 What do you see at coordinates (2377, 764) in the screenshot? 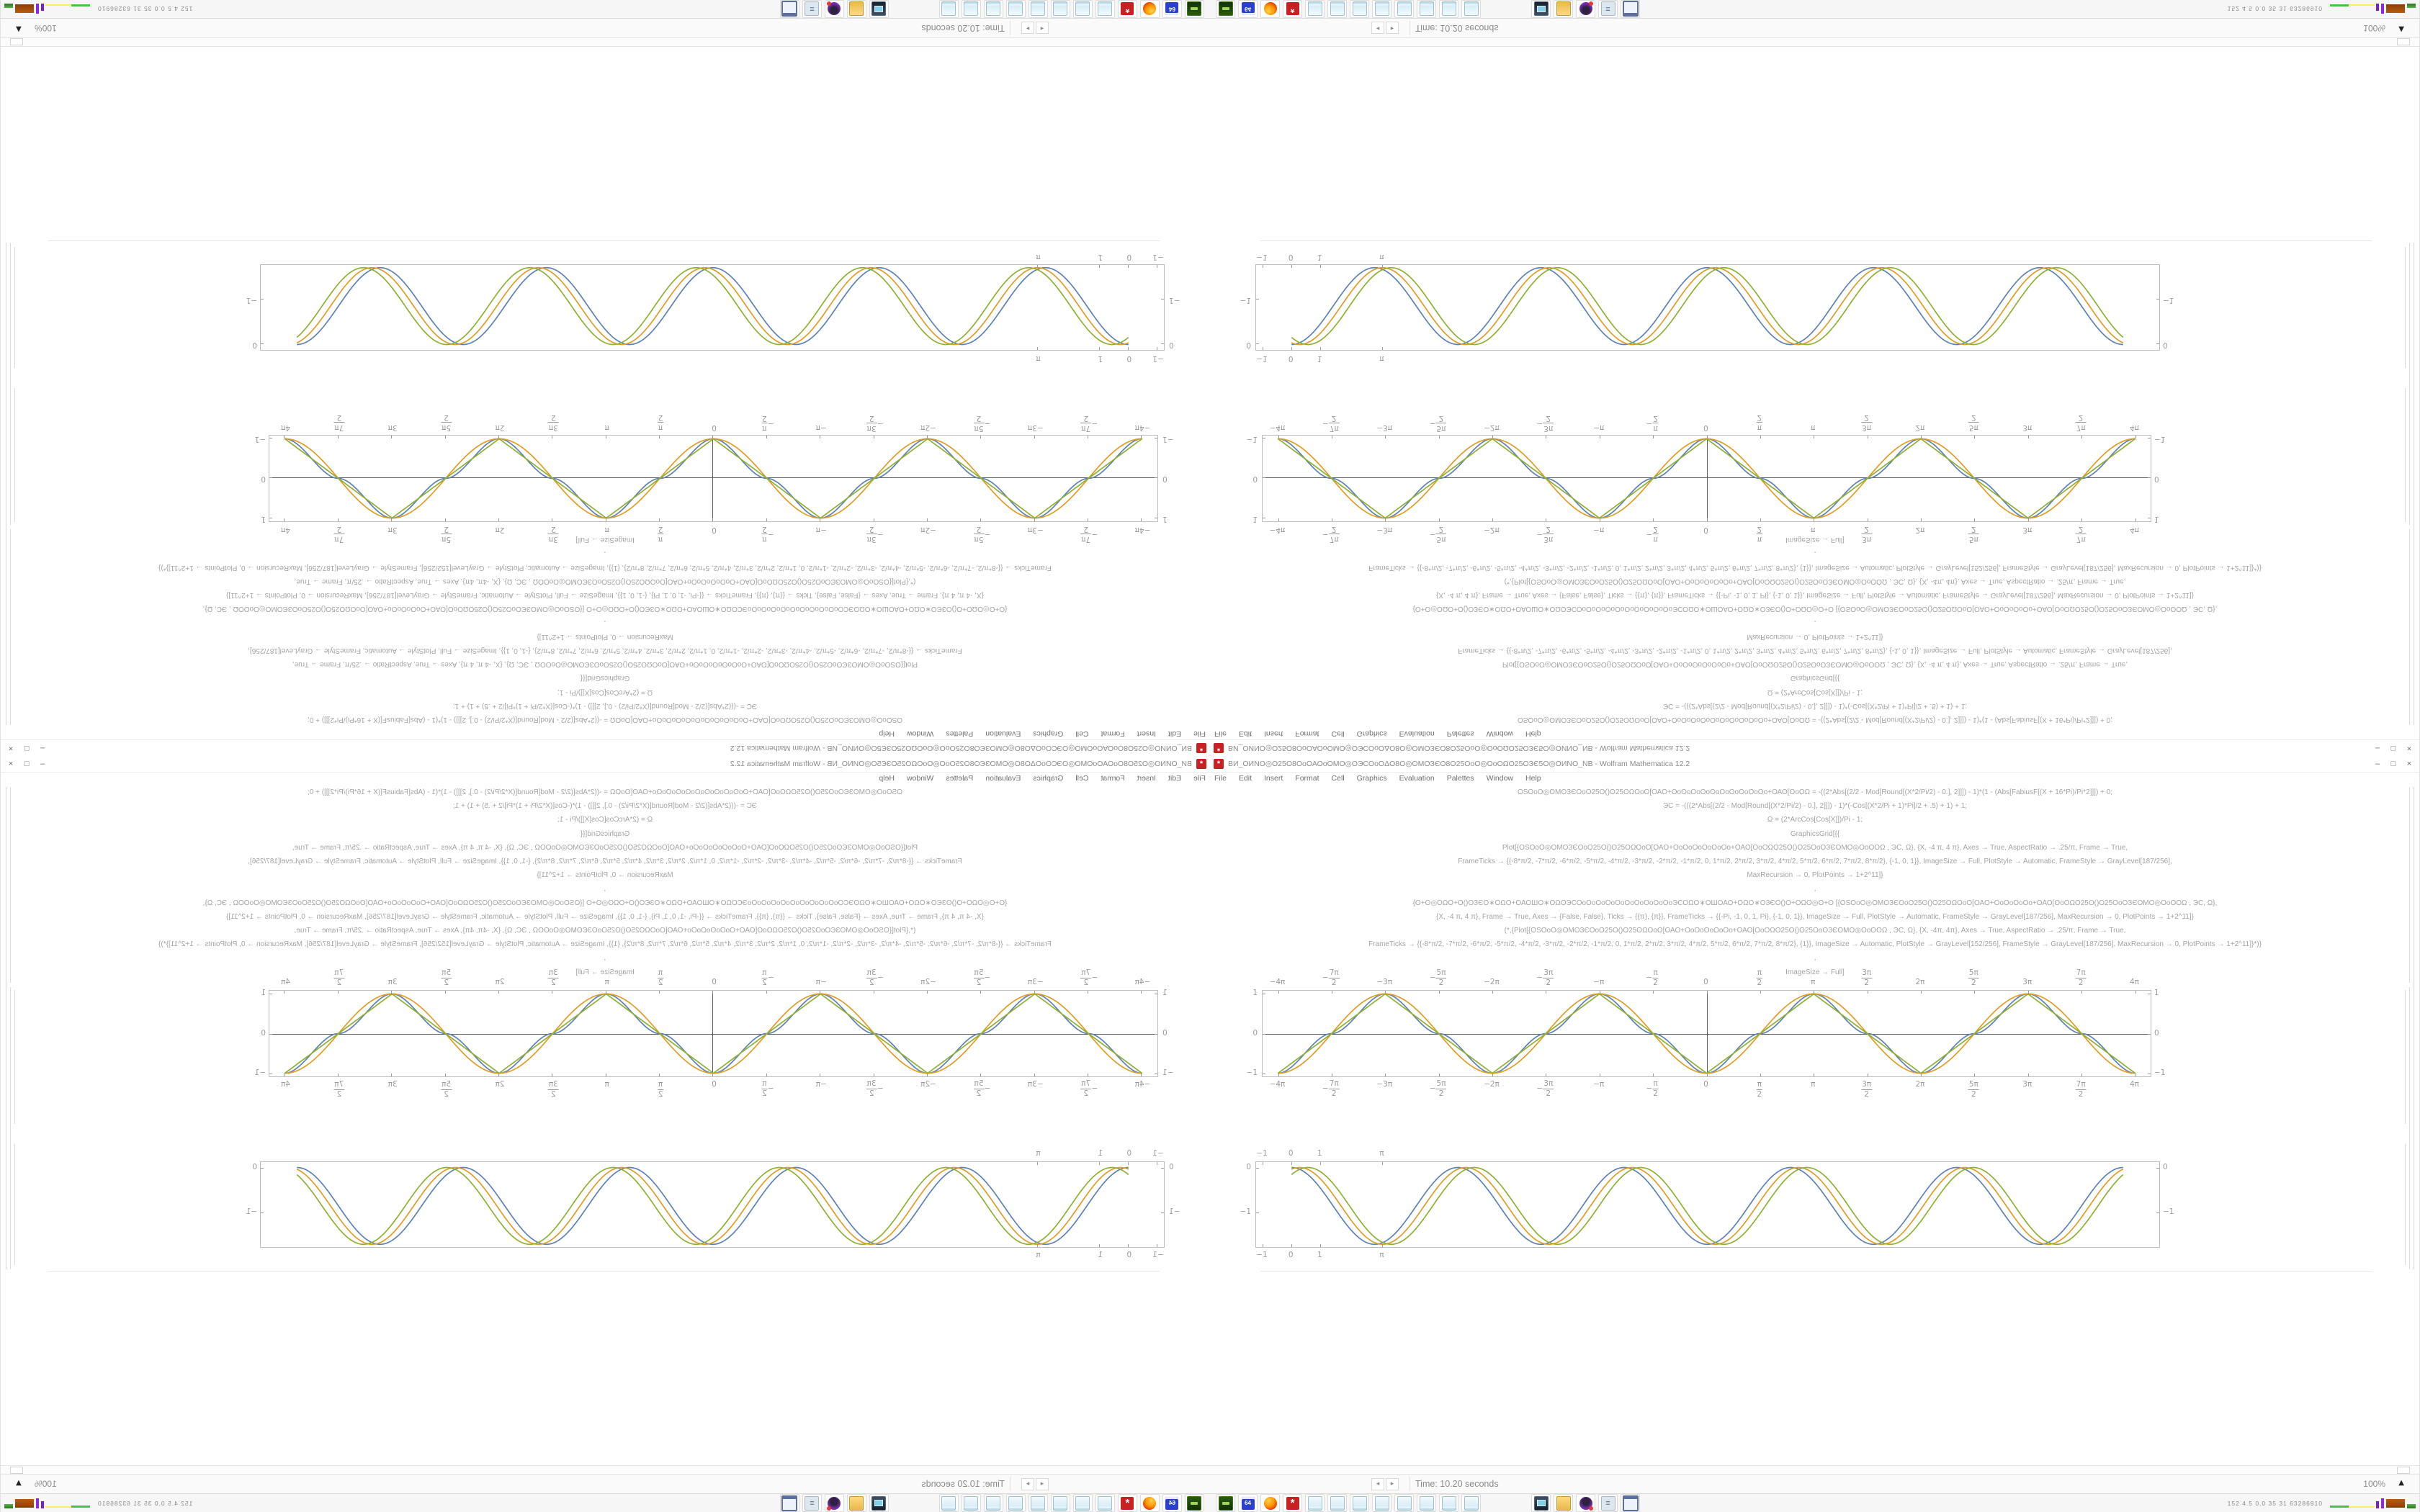
I see `minimize-button: –` at bounding box center [2377, 764].